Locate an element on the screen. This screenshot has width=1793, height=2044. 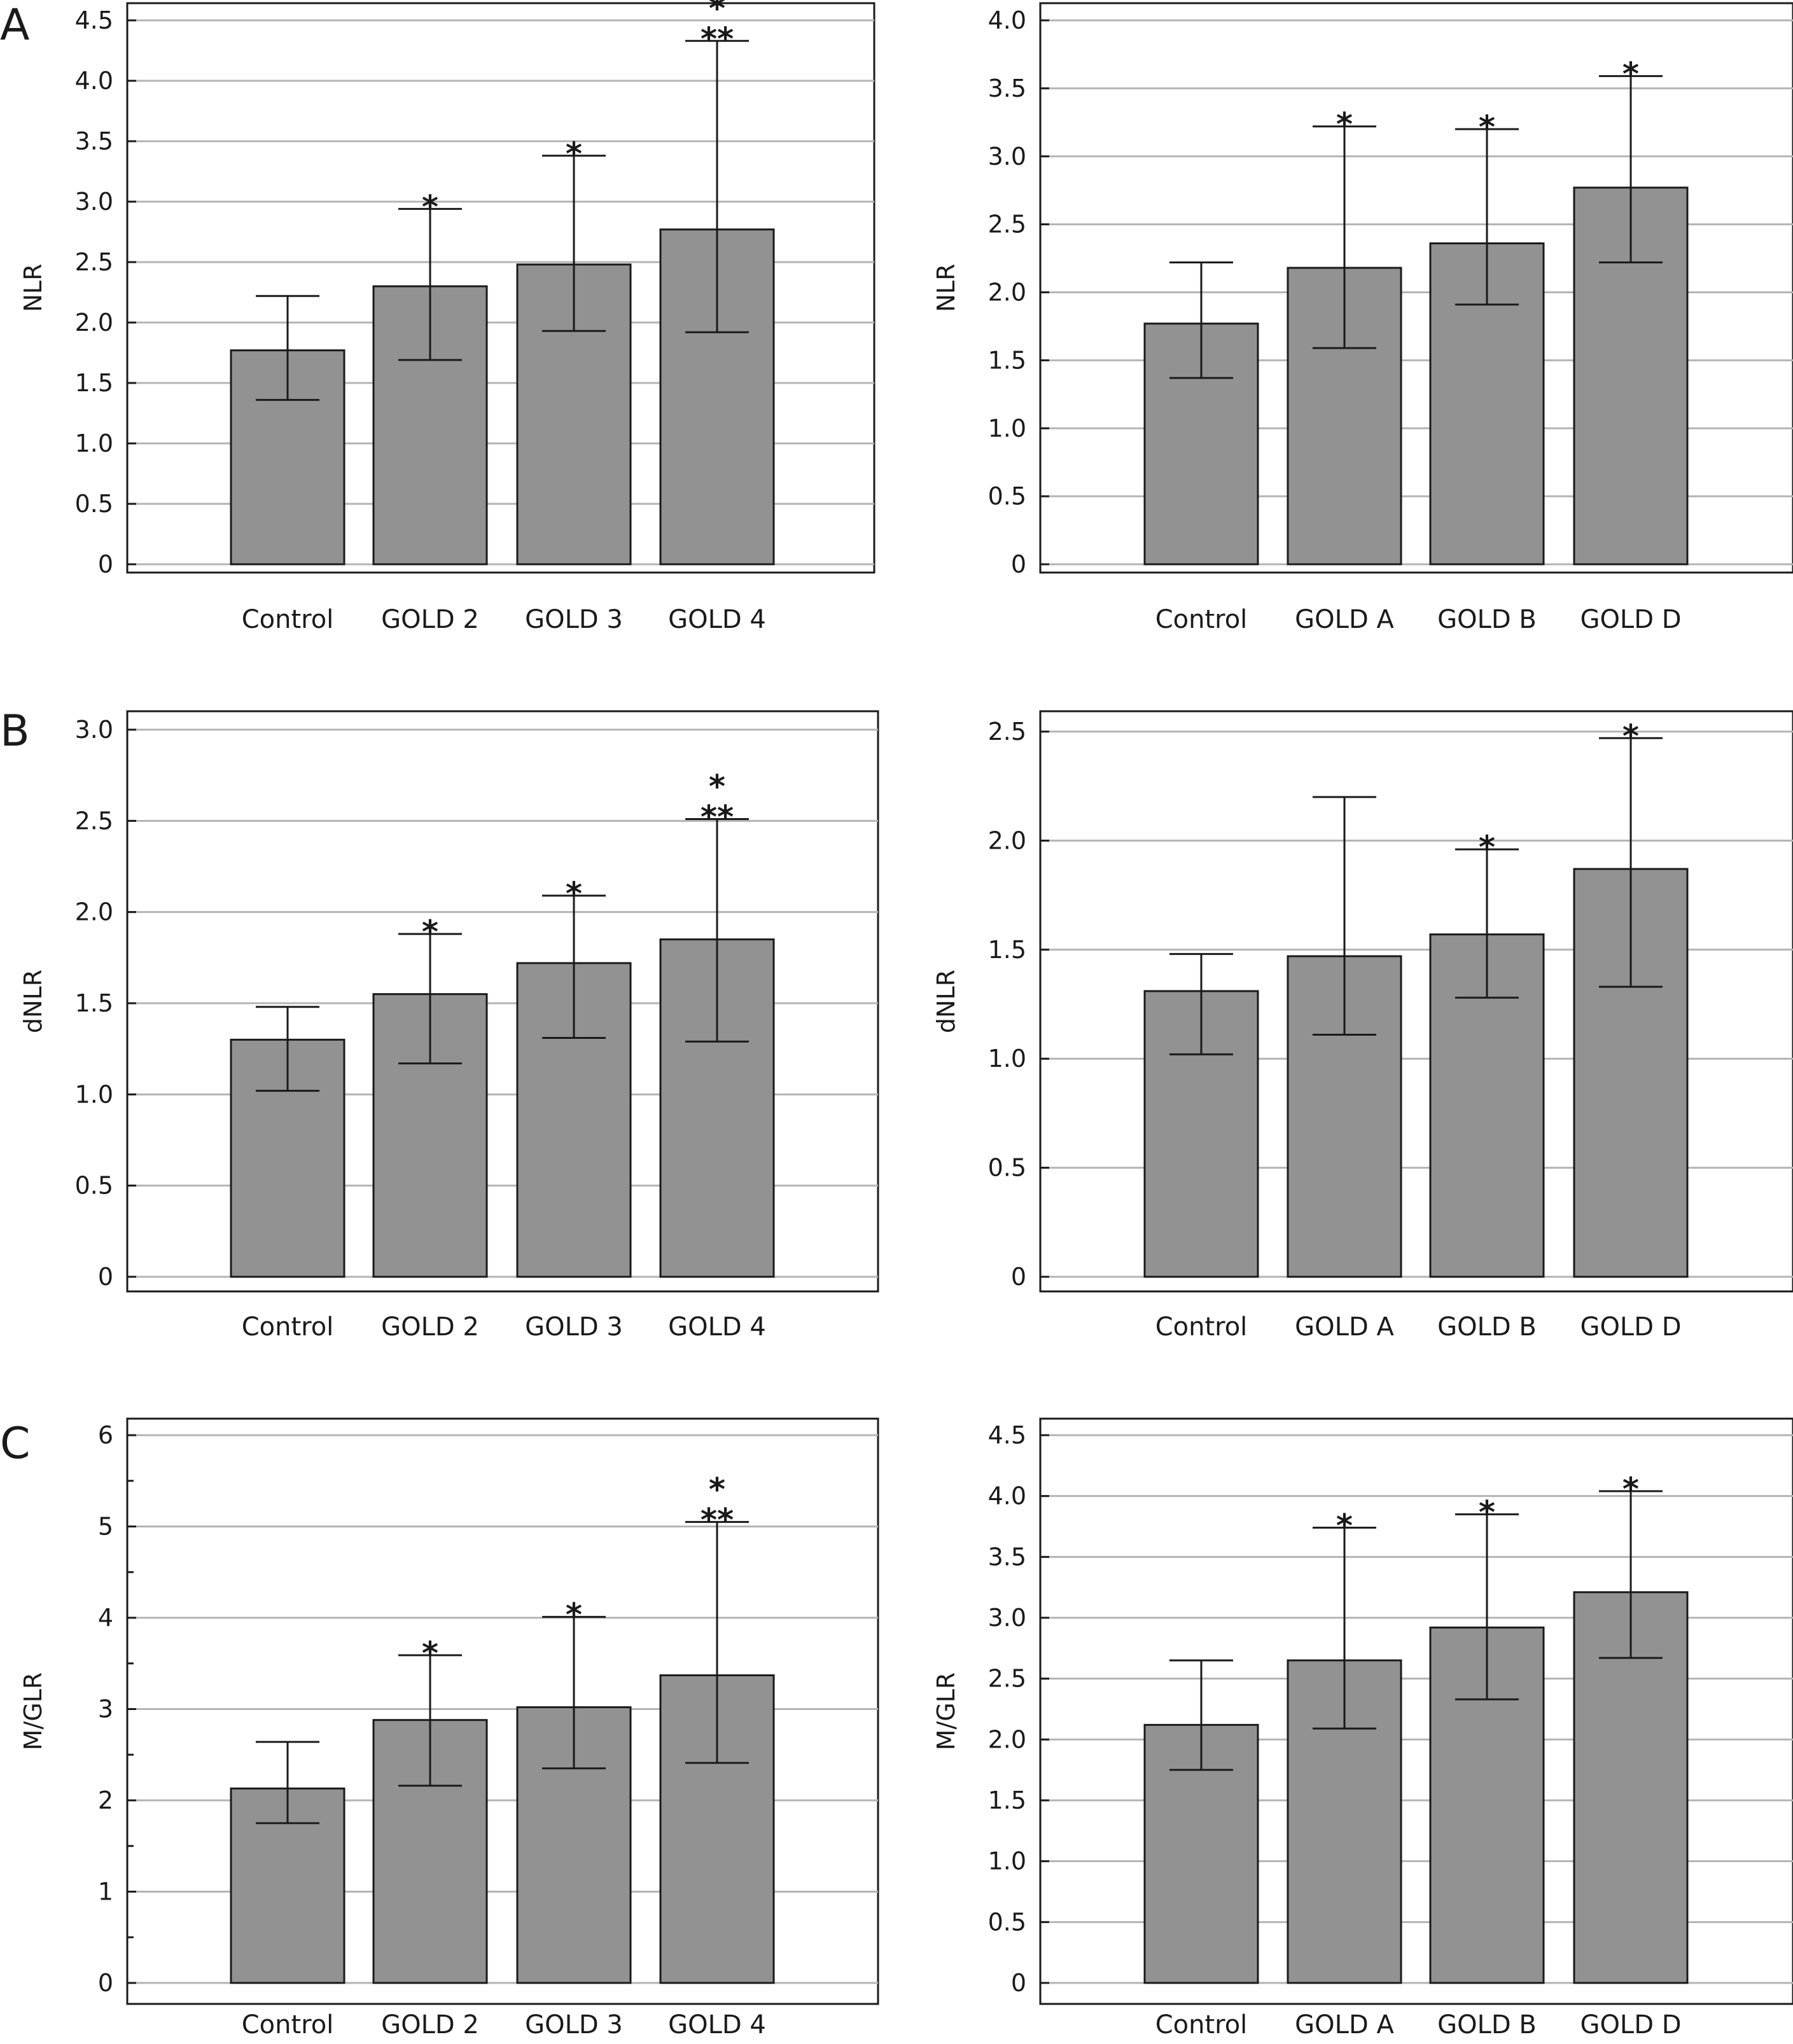
y-axis-label: dNLR is located at coordinates (946, 1001).